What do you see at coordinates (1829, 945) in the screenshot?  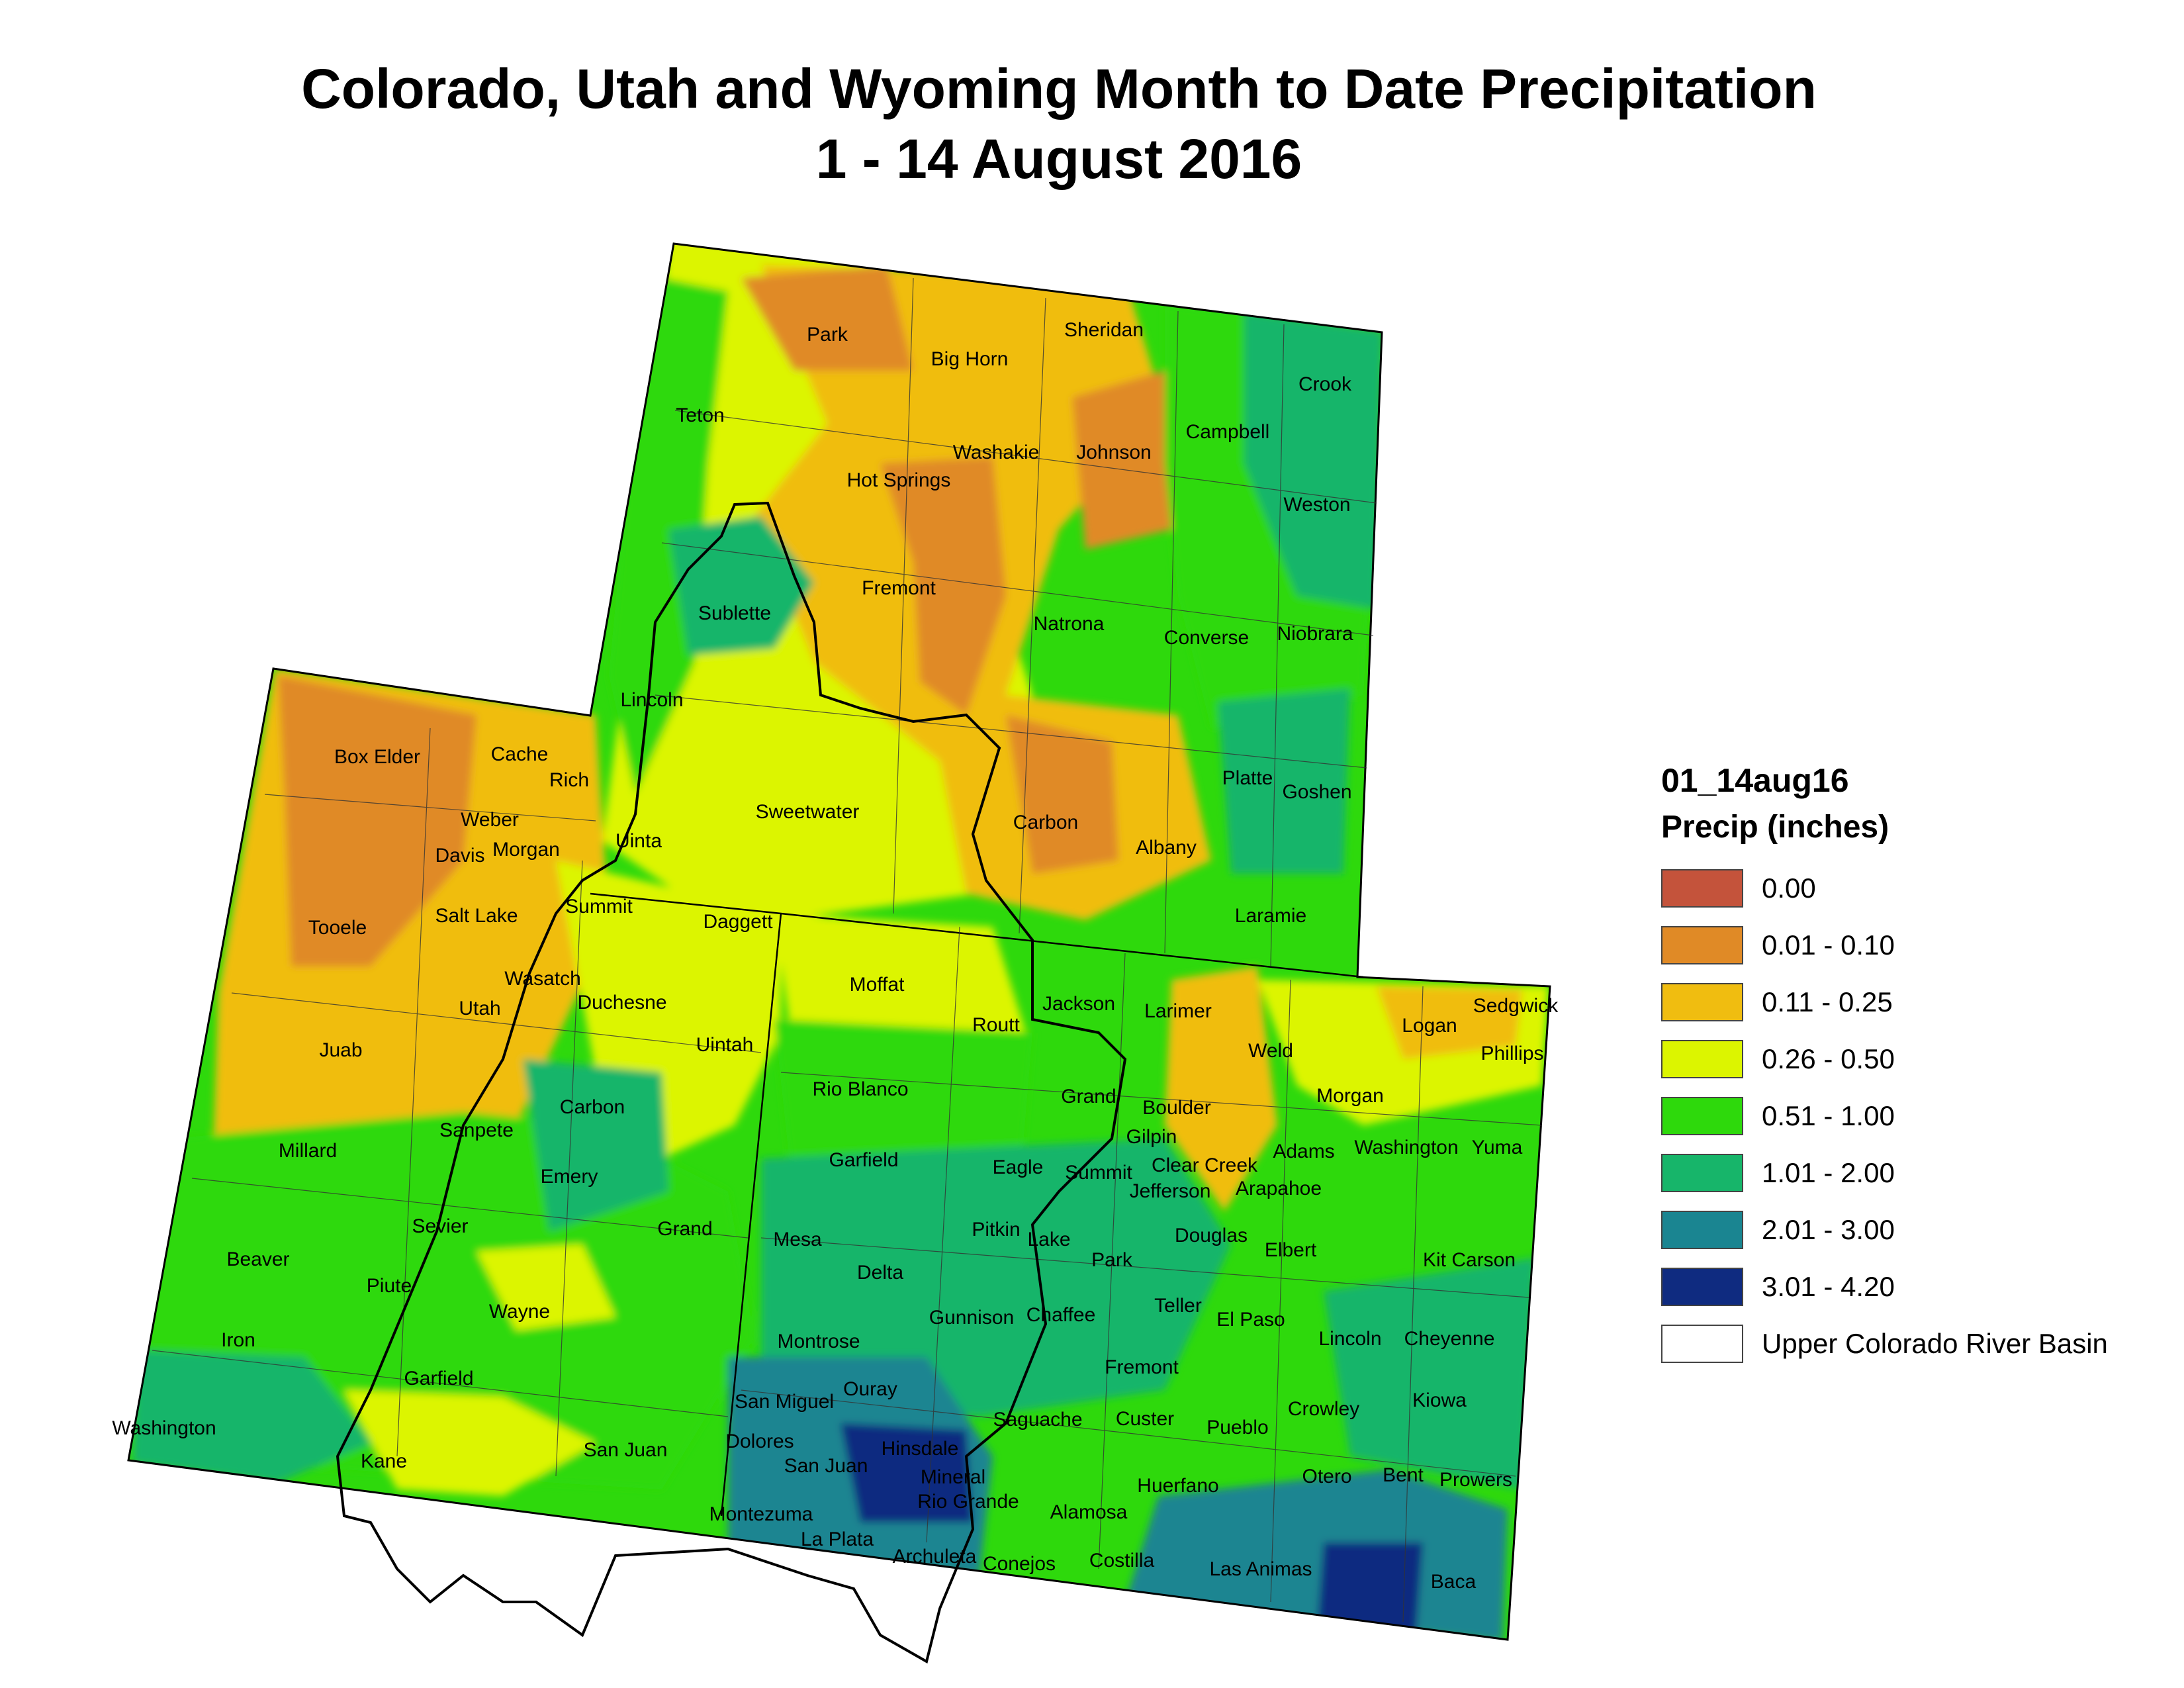 I see `legend-label: 0.01 - 0.10` at bounding box center [1829, 945].